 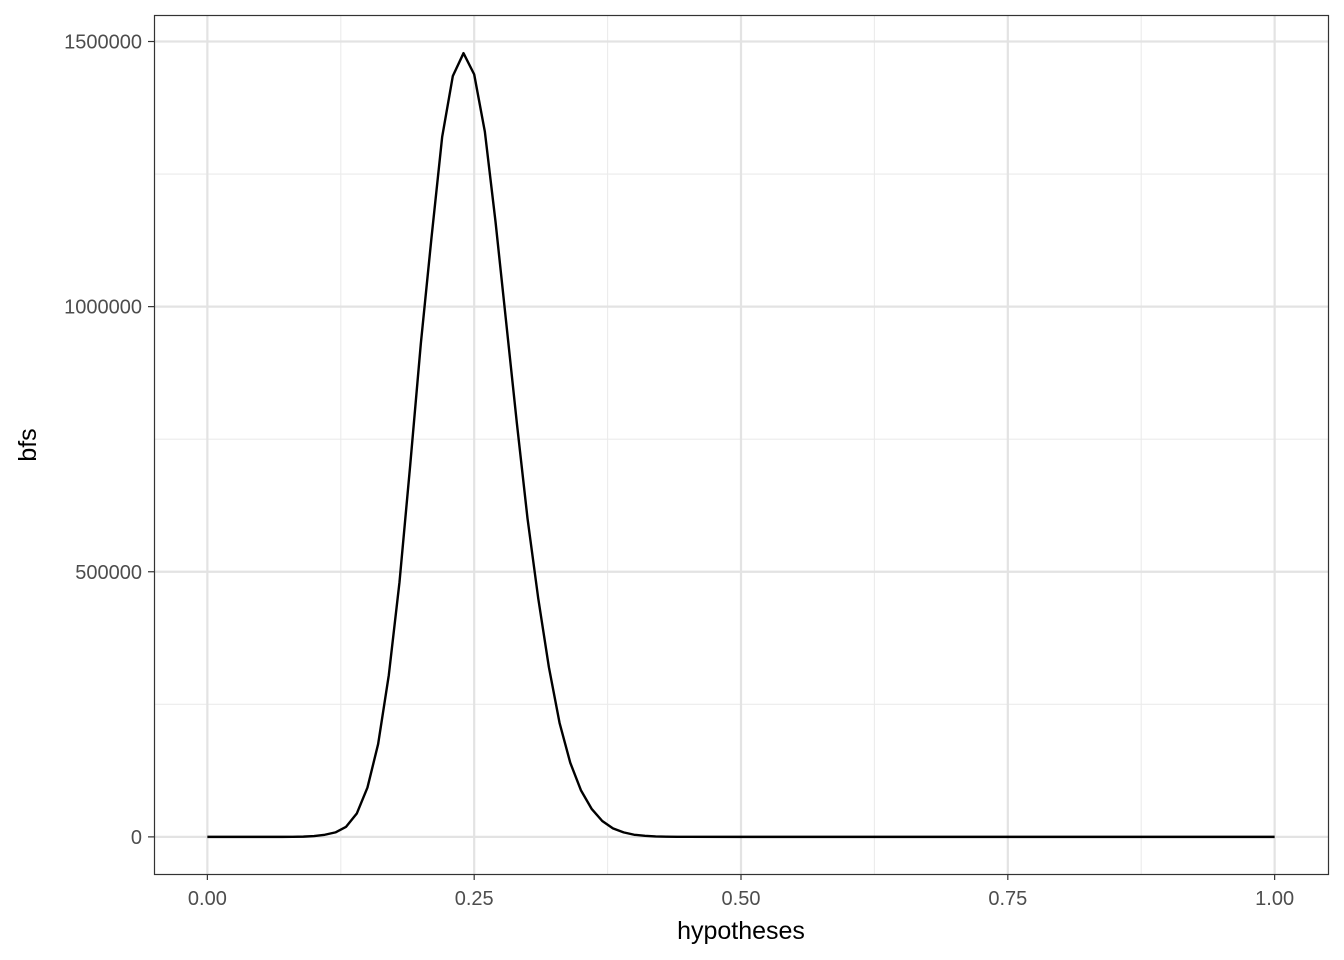 I want to click on y-axis-ticks: 0 500000 1000000 1500000, so click(x=109, y=440).